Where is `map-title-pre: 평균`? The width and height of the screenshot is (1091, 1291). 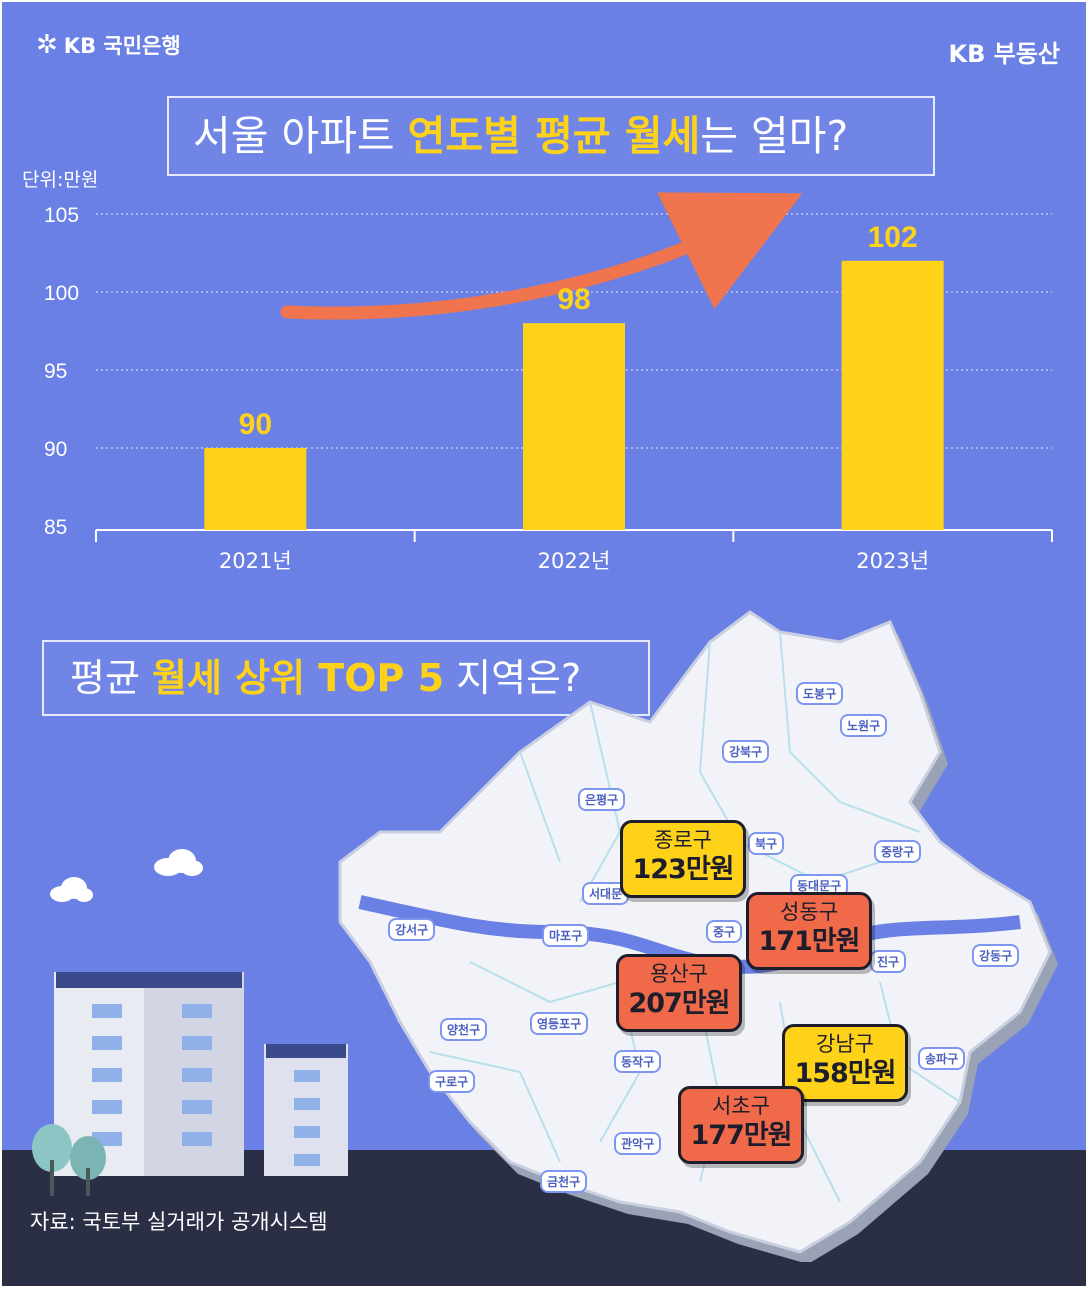
map-title-pre: 평균 is located at coordinates (111, 678).